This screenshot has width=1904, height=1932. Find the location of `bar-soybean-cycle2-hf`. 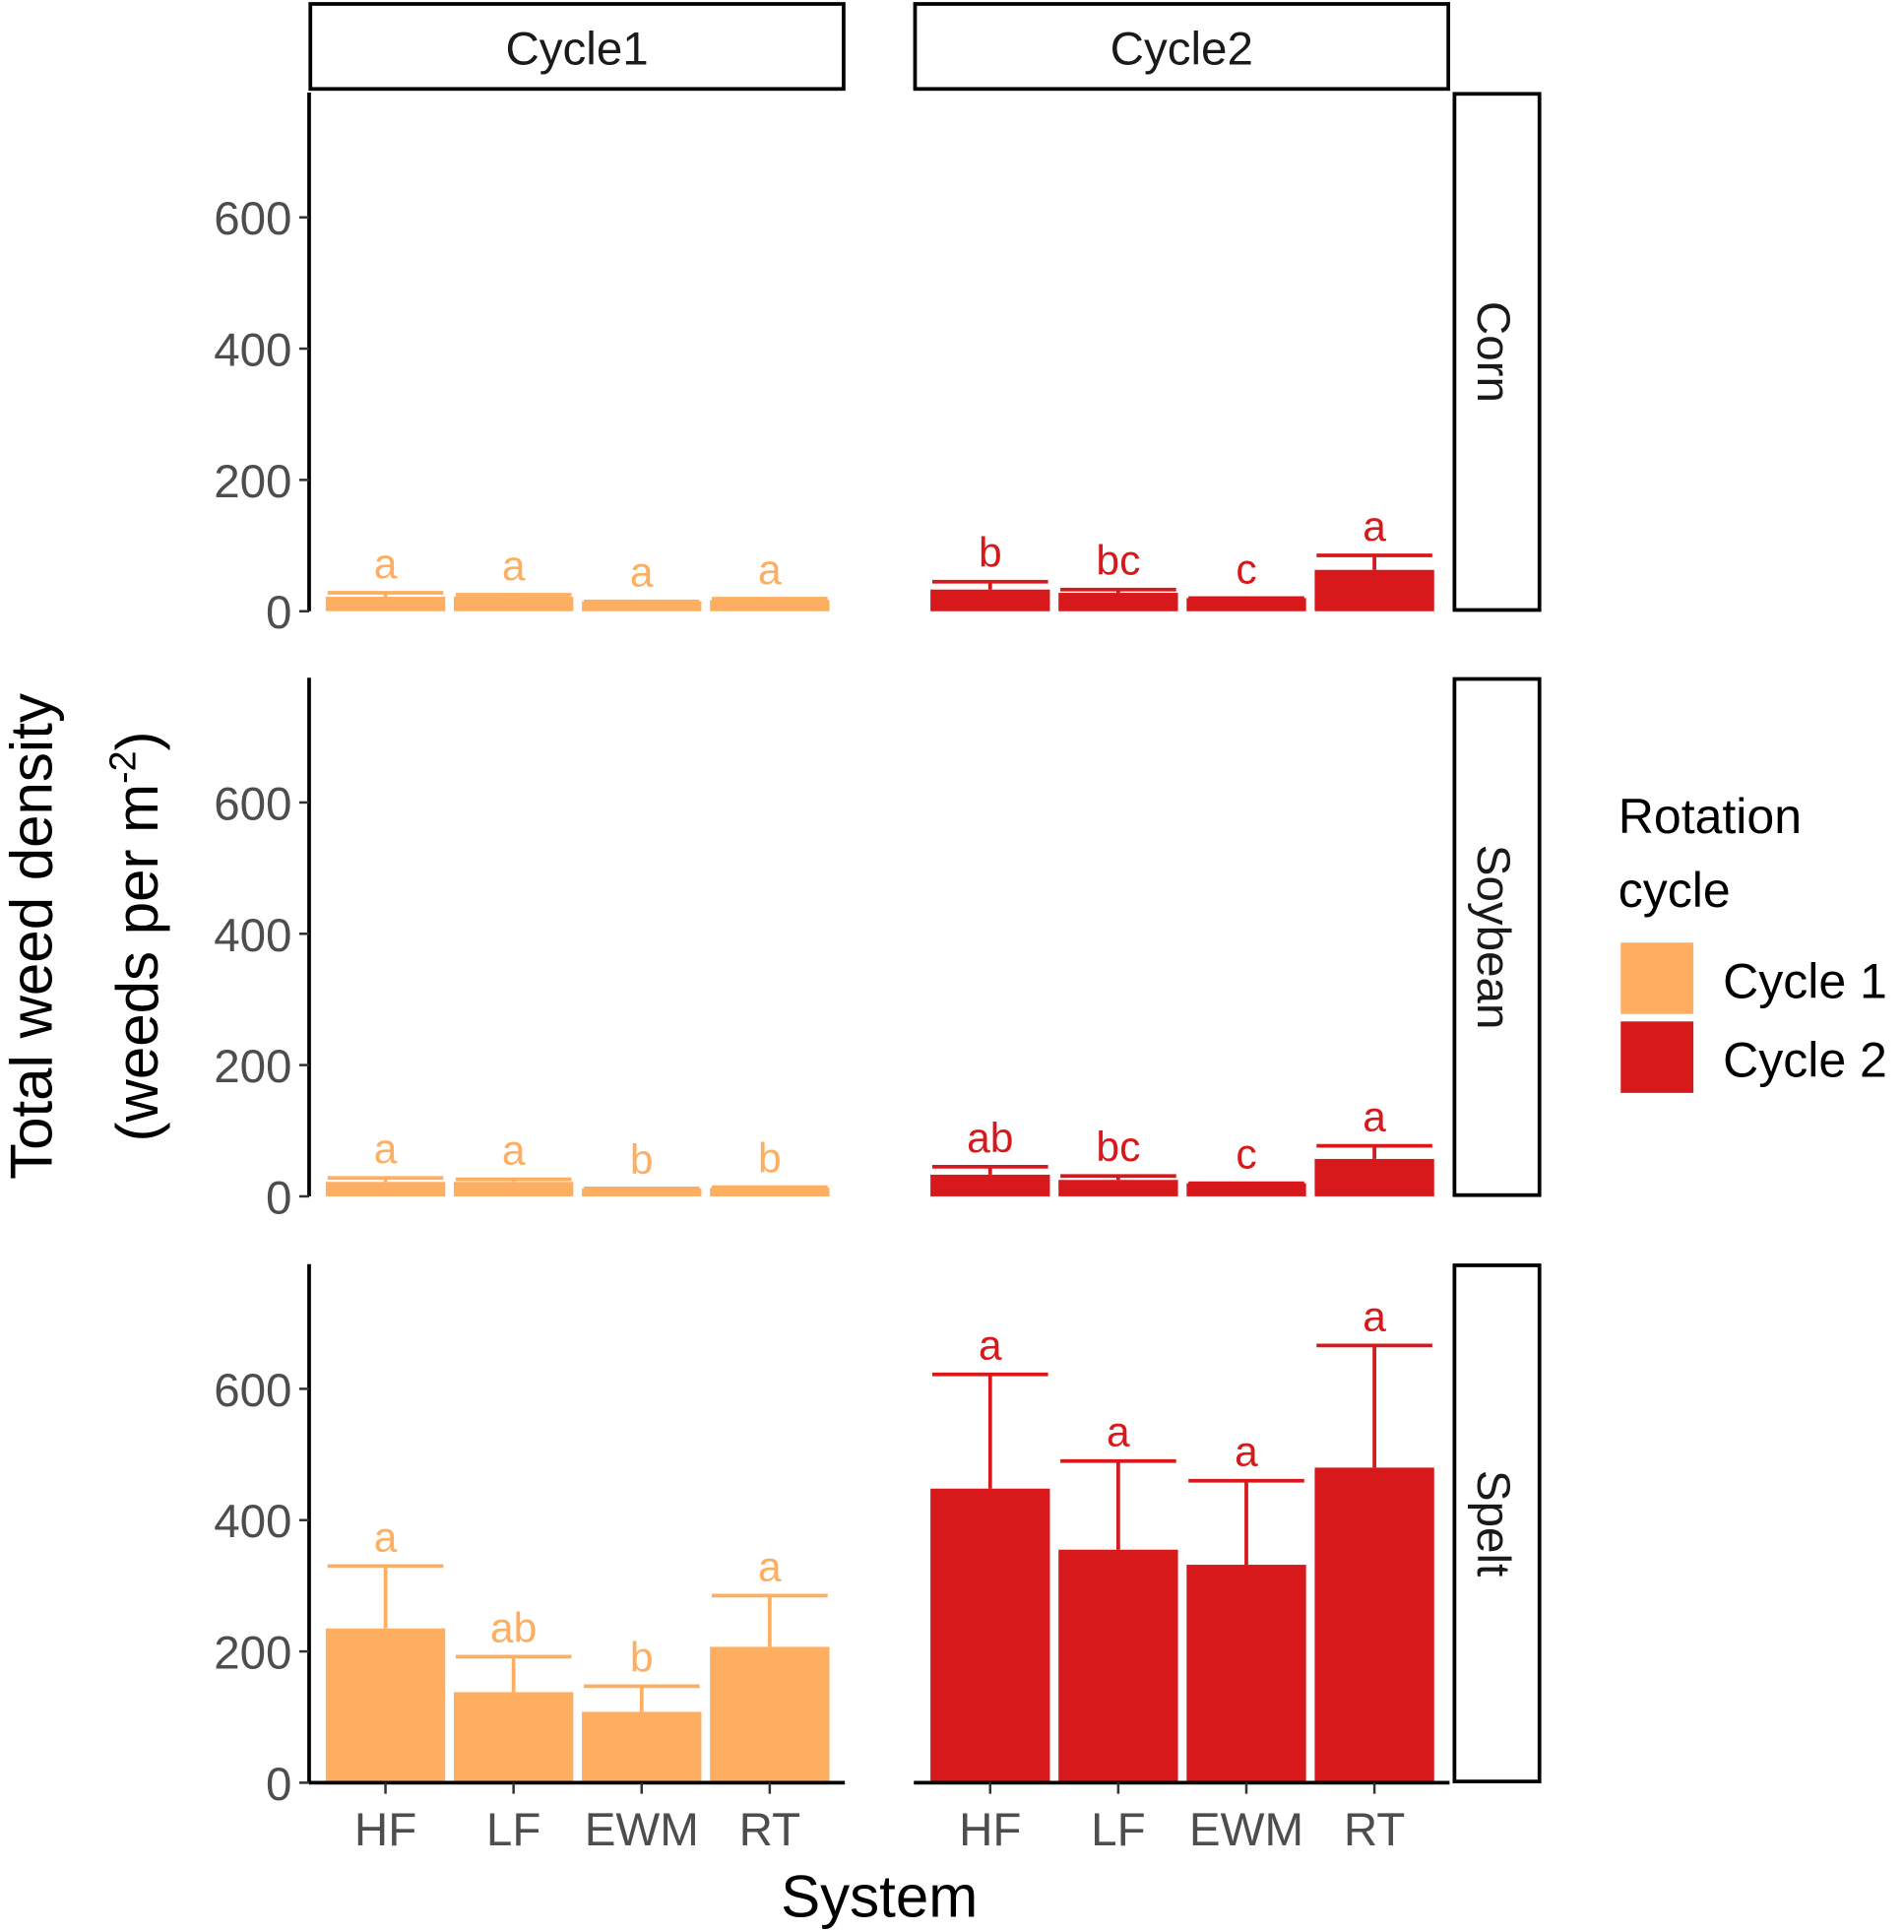

bar-soybean-cycle2-hf is located at coordinates (990, 1185).